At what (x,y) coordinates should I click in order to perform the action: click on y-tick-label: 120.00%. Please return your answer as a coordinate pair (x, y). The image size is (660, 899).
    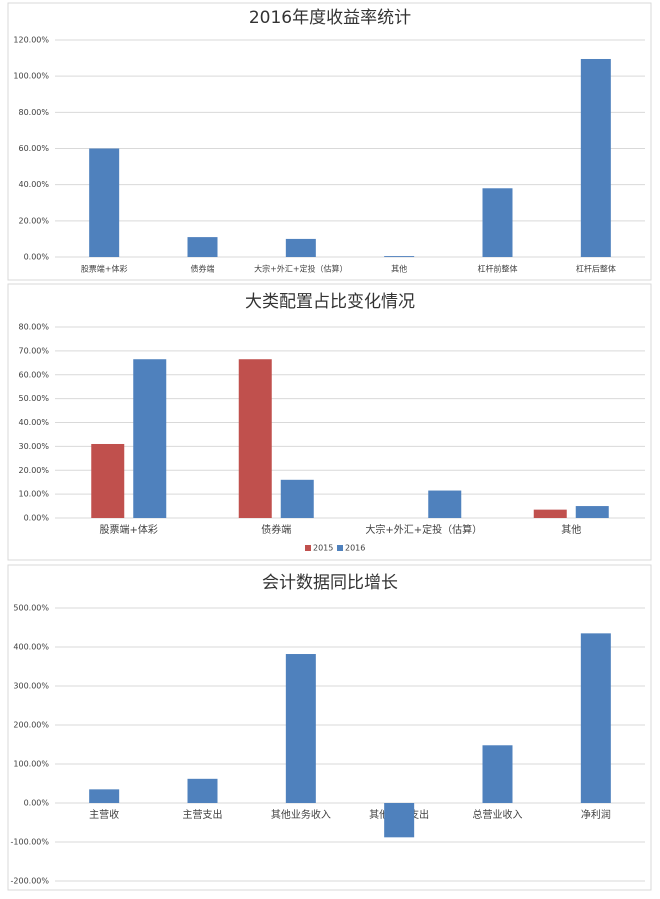
    Looking at the image, I should click on (31, 40).